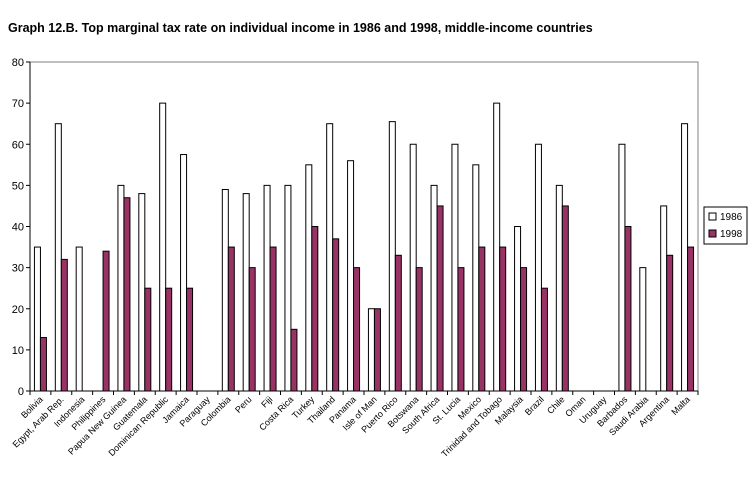 The width and height of the screenshot is (750, 500). Describe the element at coordinates (18, 145) in the screenshot. I see `y-tick-label: 60` at that location.